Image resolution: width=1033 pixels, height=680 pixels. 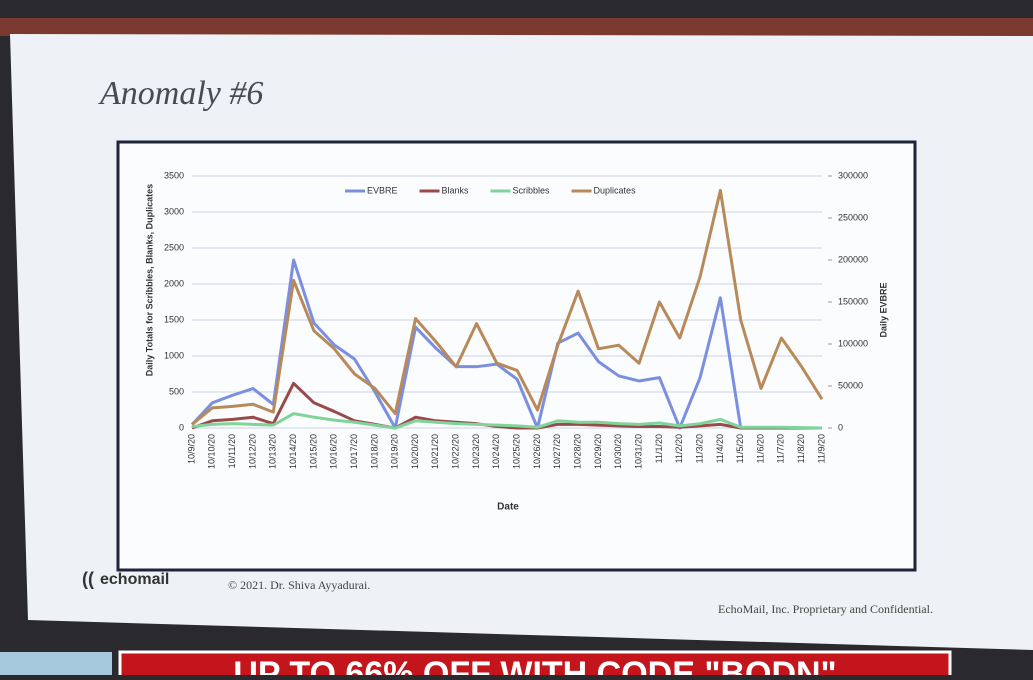 I want to click on slide-top-band, so click(x=516, y=27).